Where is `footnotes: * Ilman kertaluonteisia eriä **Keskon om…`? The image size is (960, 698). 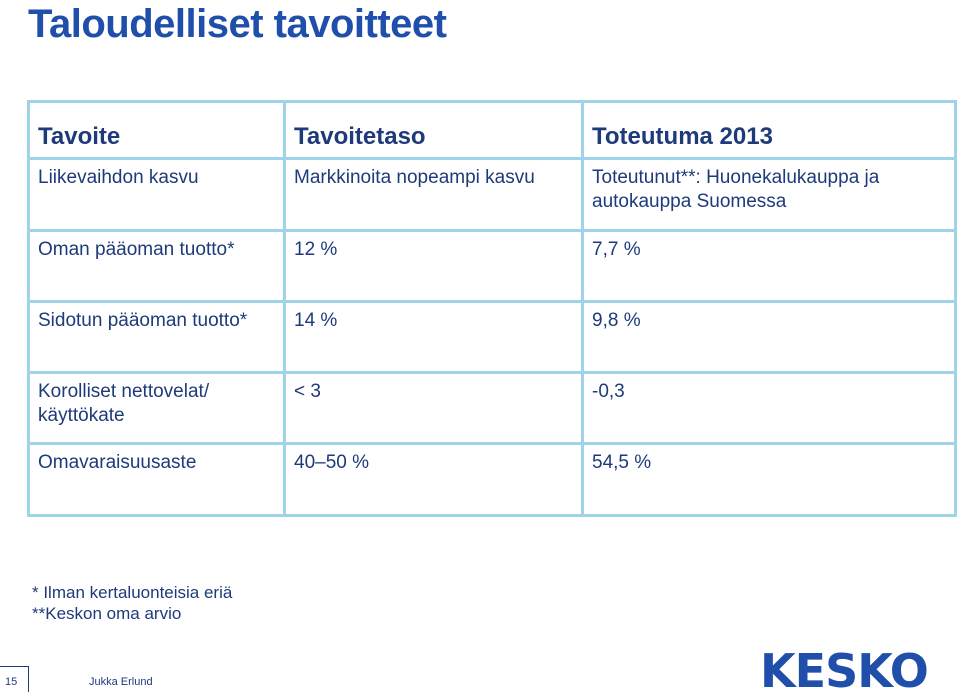
footnotes: * Ilman kertaluonteisia eriä **Keskon om… is located at coordinates (132, 603).